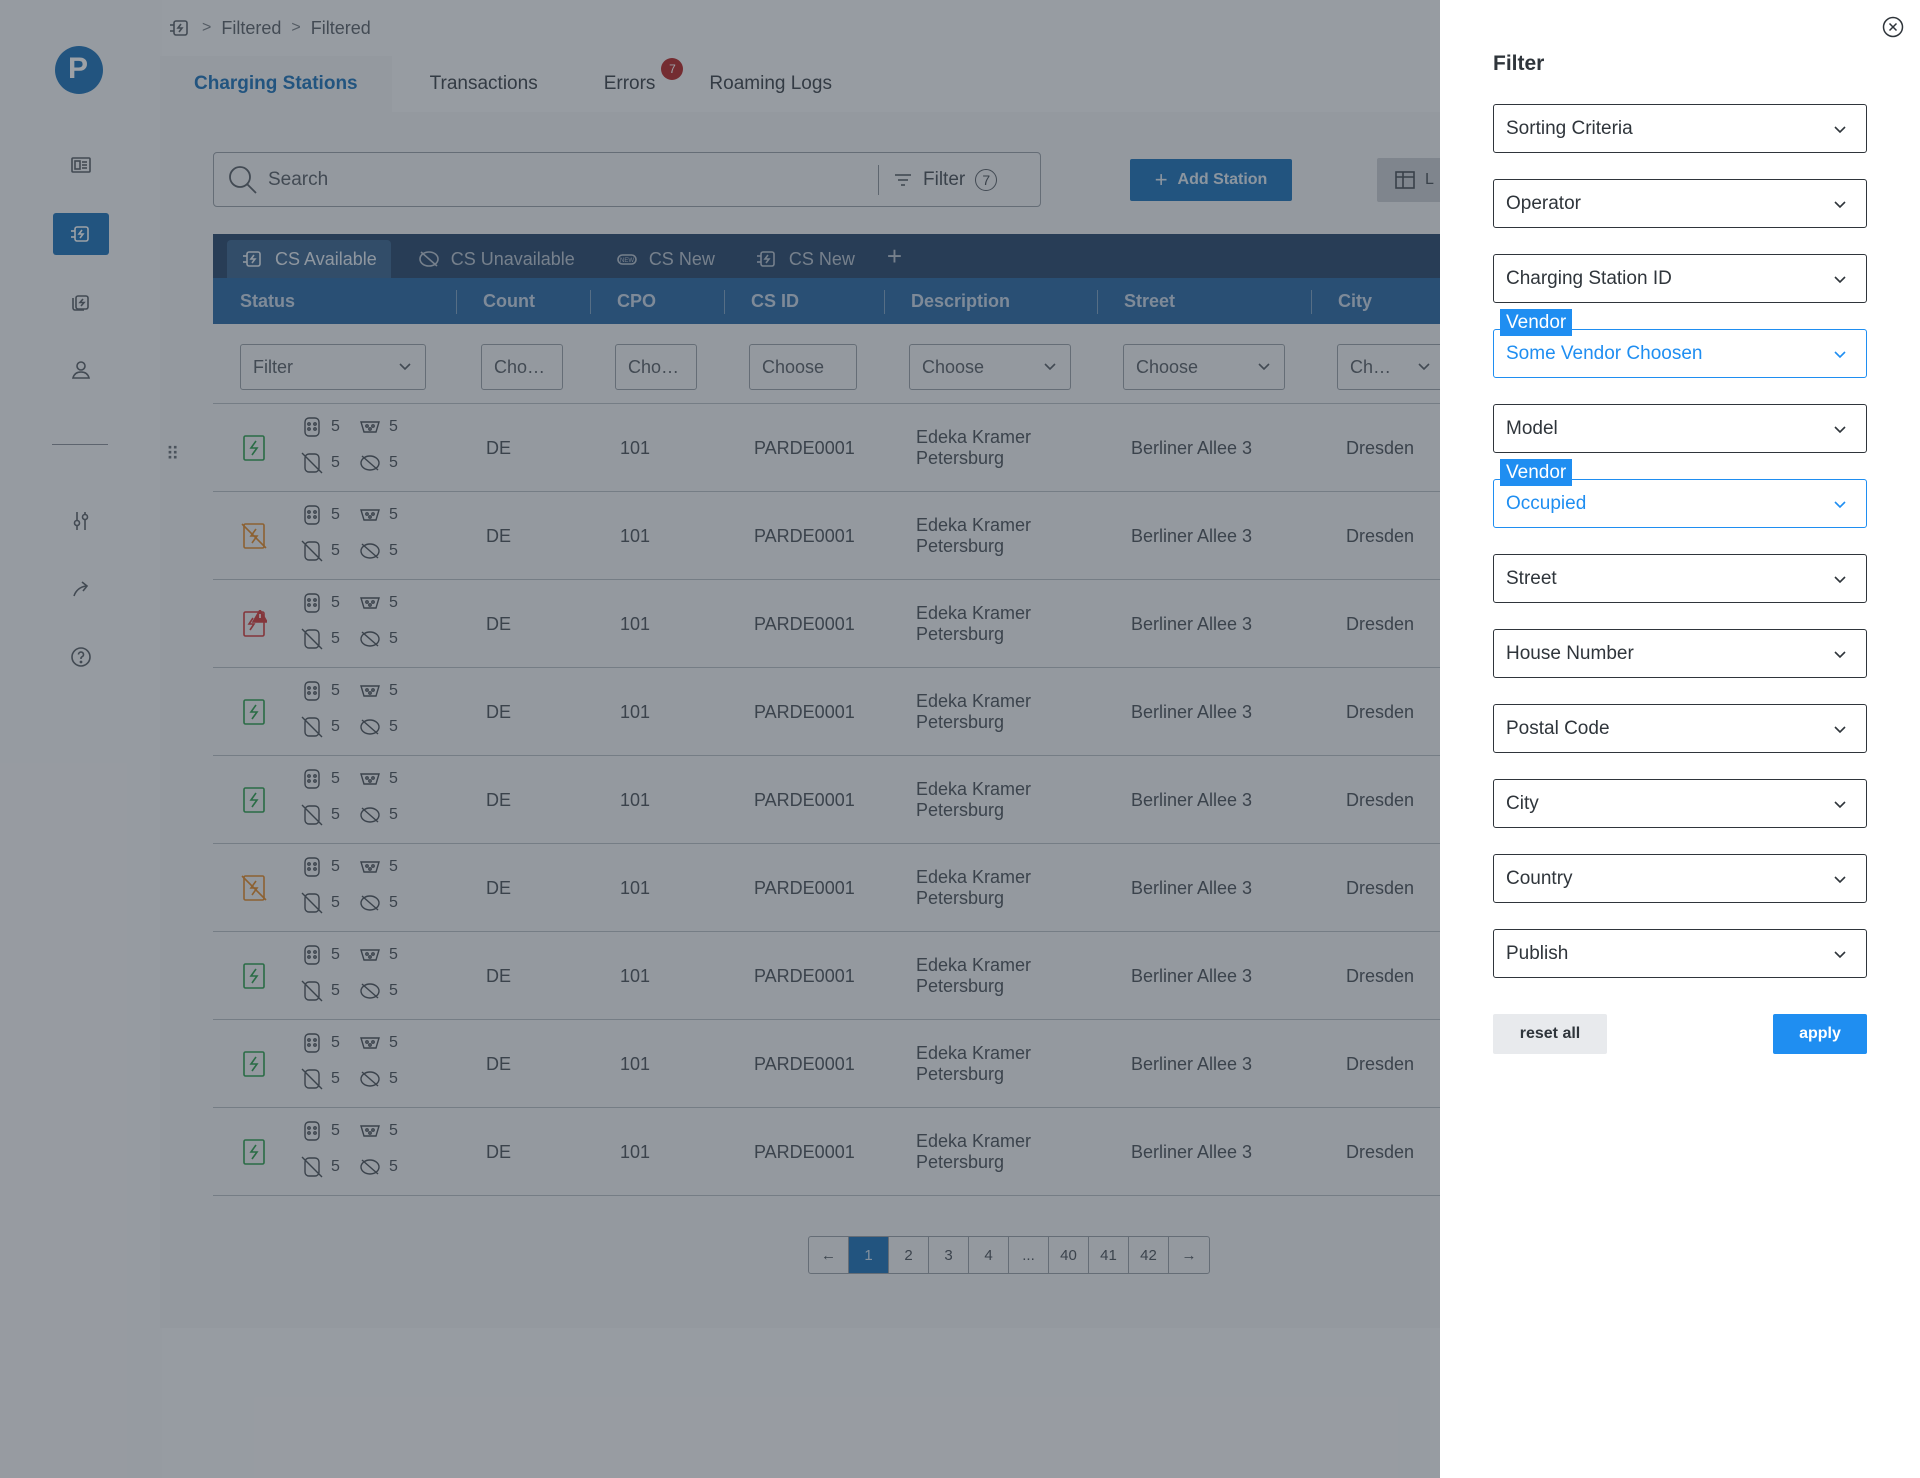 This screenshot has height=1478, width=1920. What do you see at coordinates (81, 589) in the screenshot?
I see `share-arrow-icon` at bounding box center [81, 589].